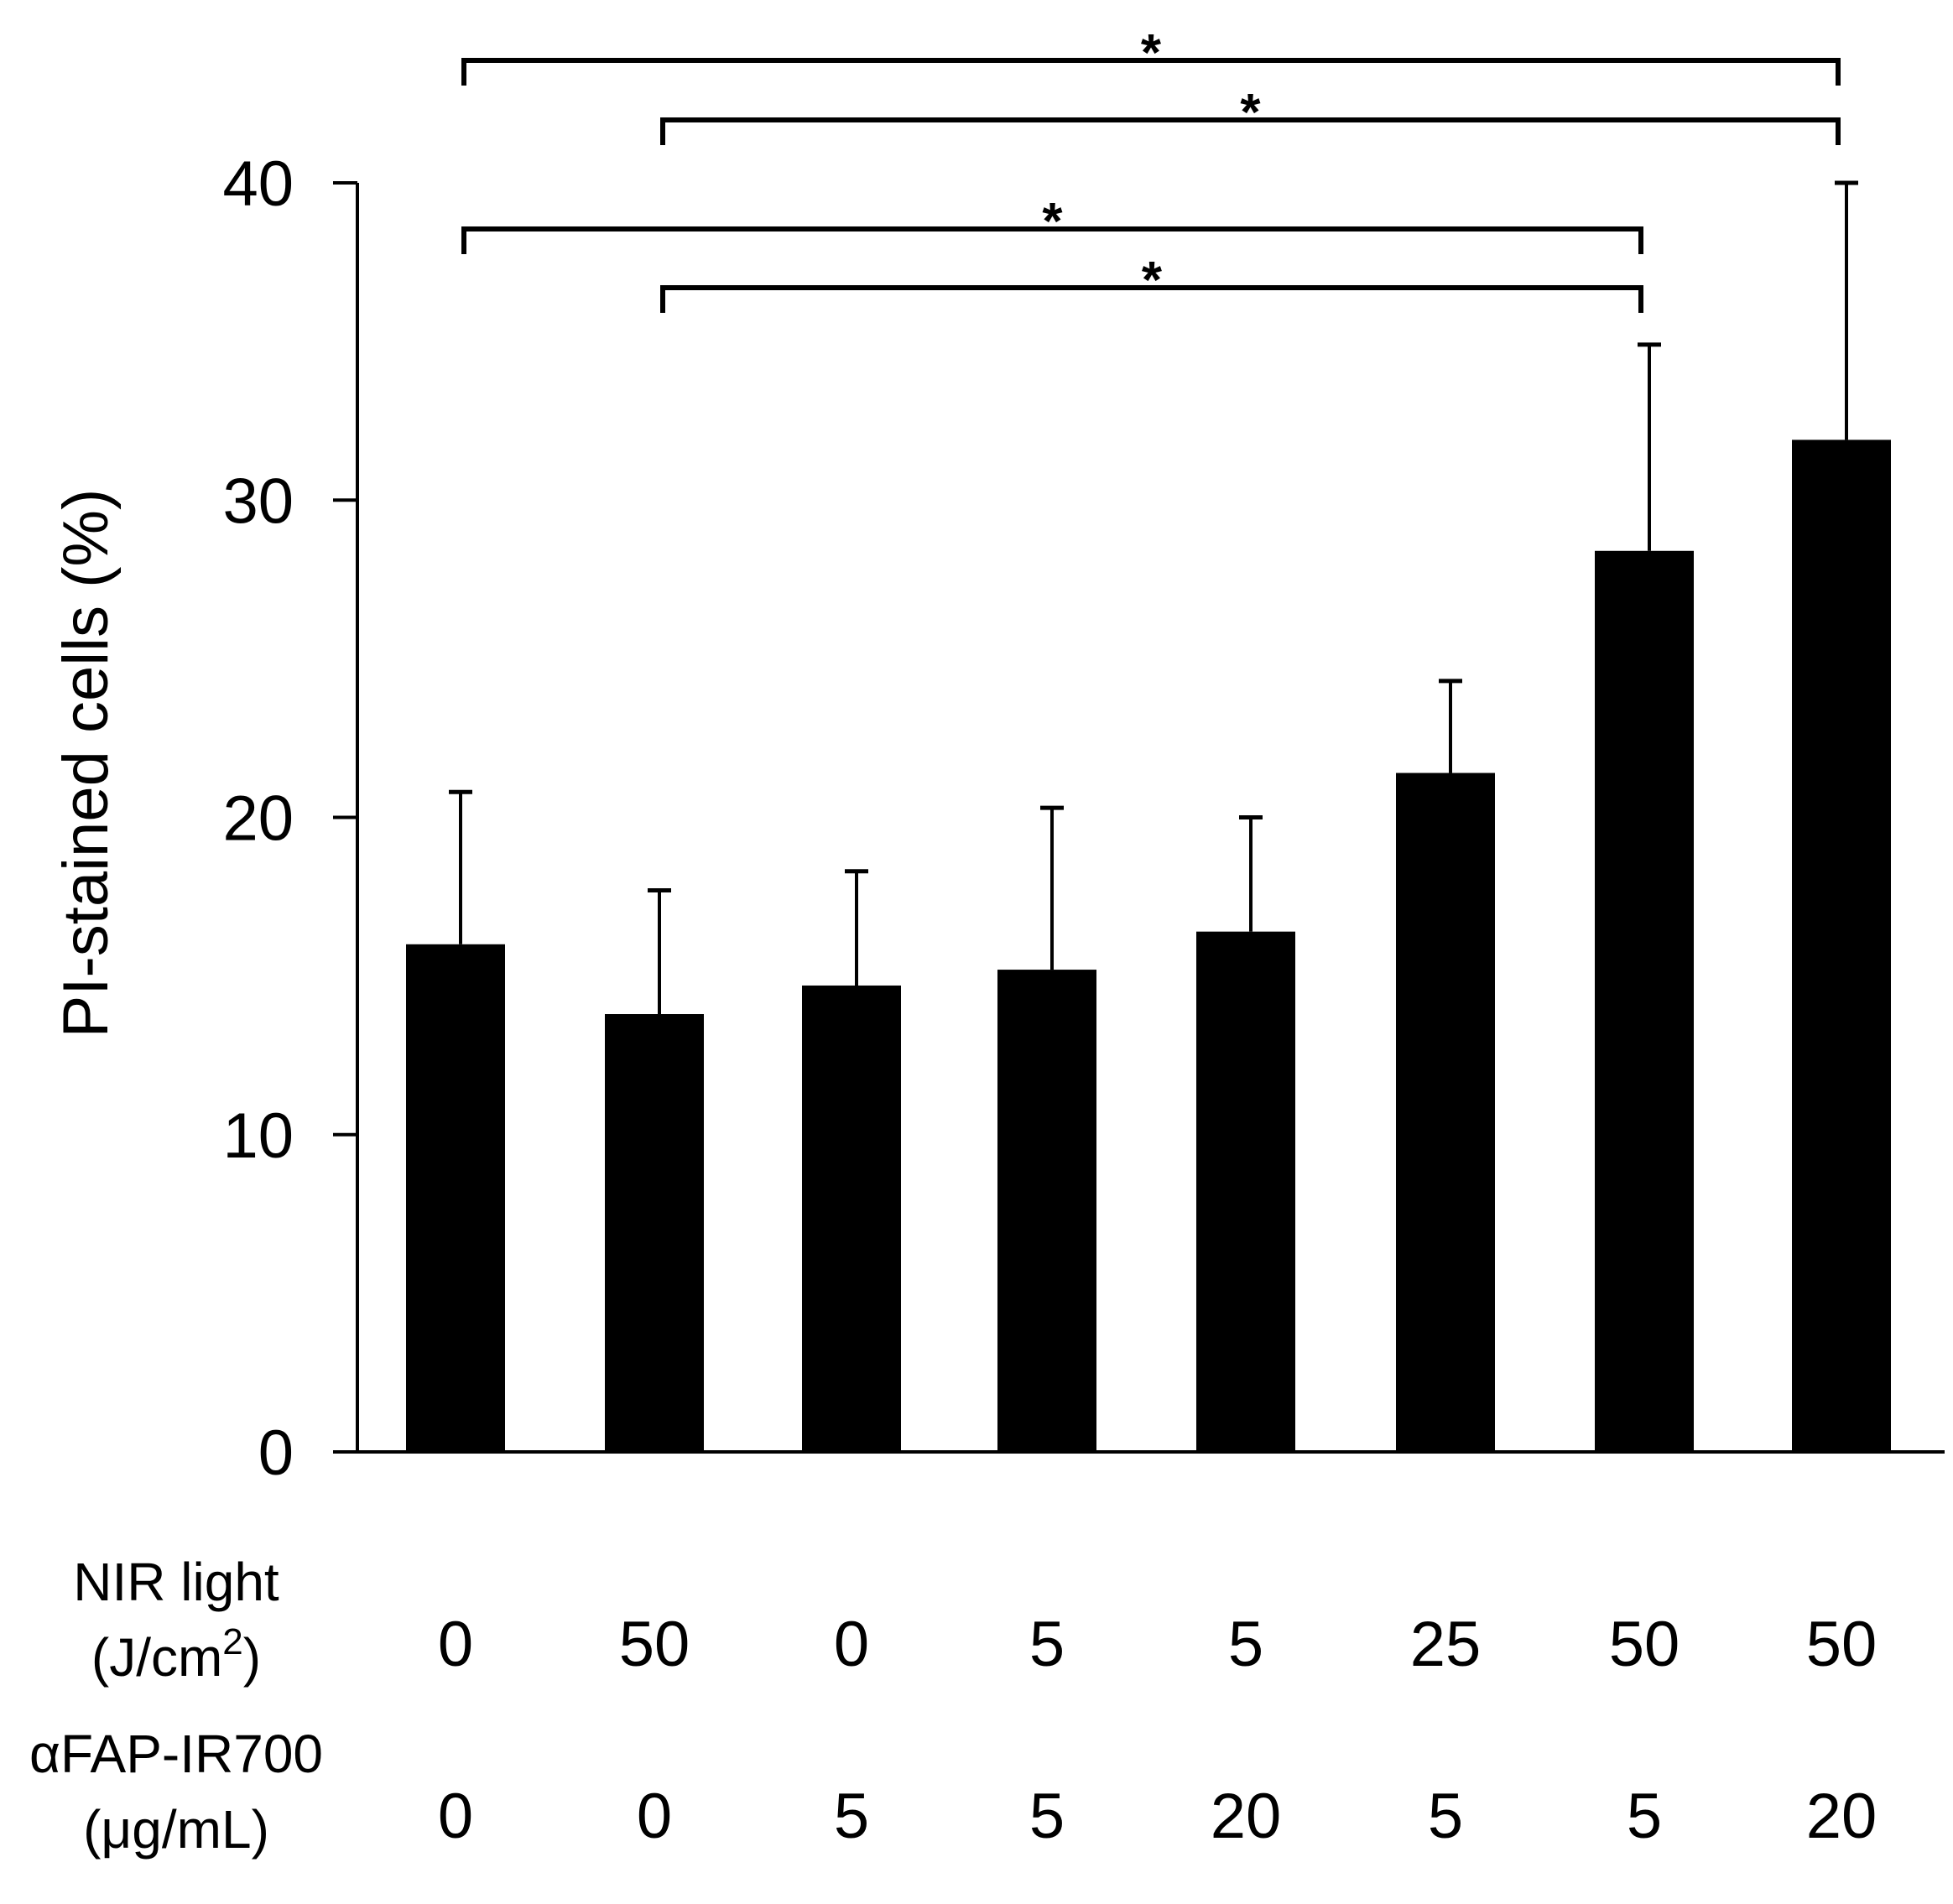 The height and width of the screenshot is (1904, 1953). I want to click on row-label-line2: (J/cm2), so click(176, 1654).